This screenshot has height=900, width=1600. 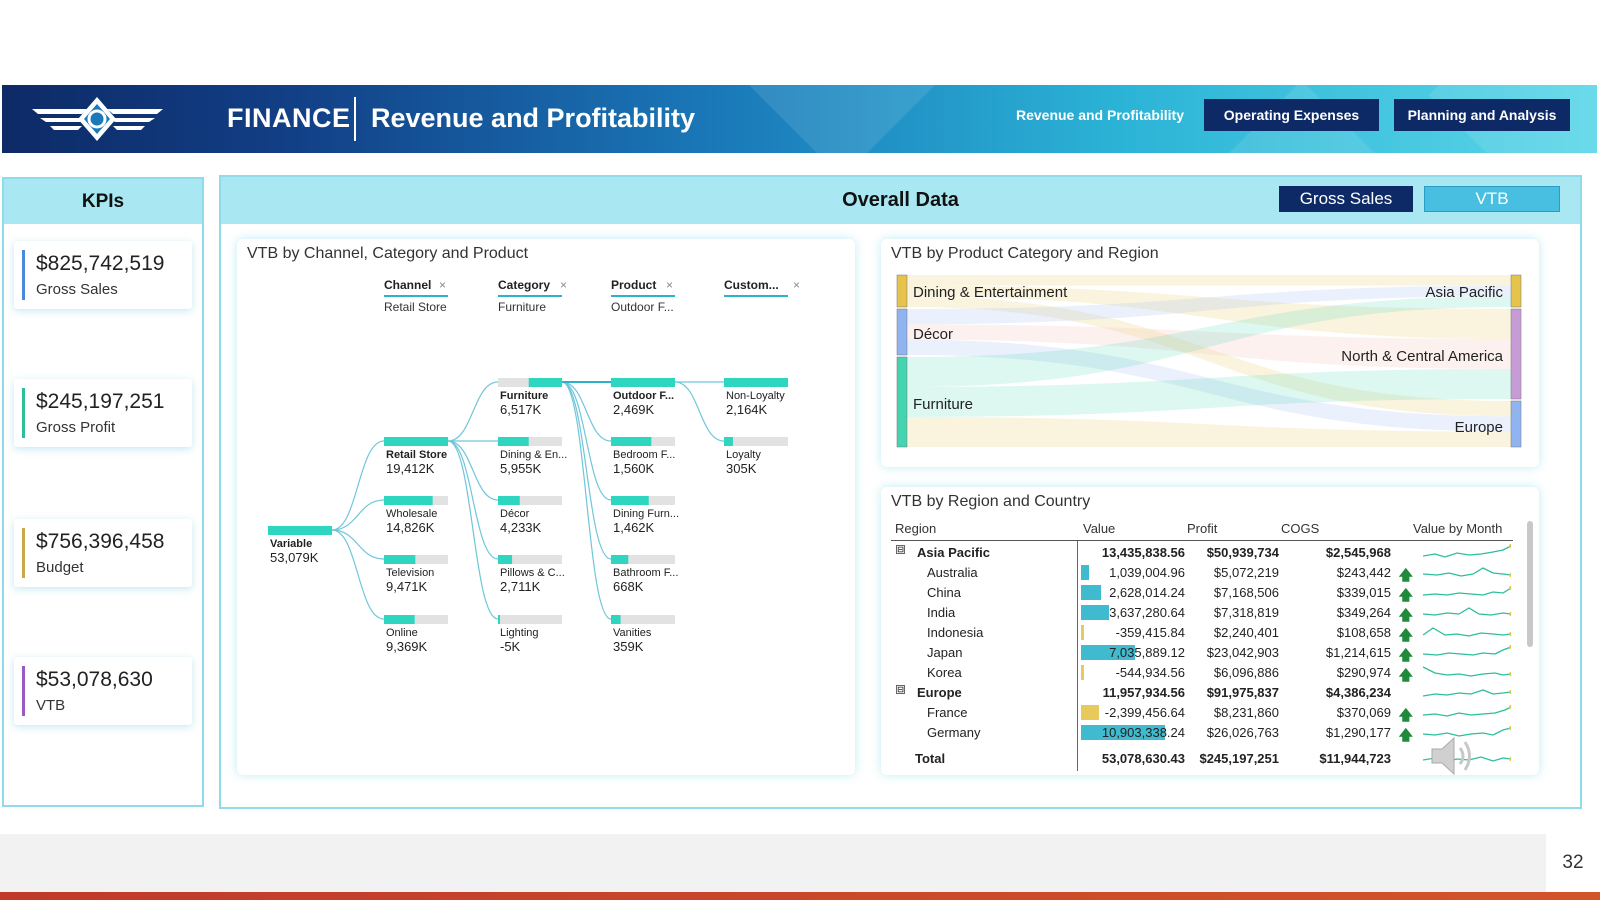 What do you see at coordinates (289, 118) in the screenshot?
I see `brand-label: FINANCE` at bounding box center [289, 118].